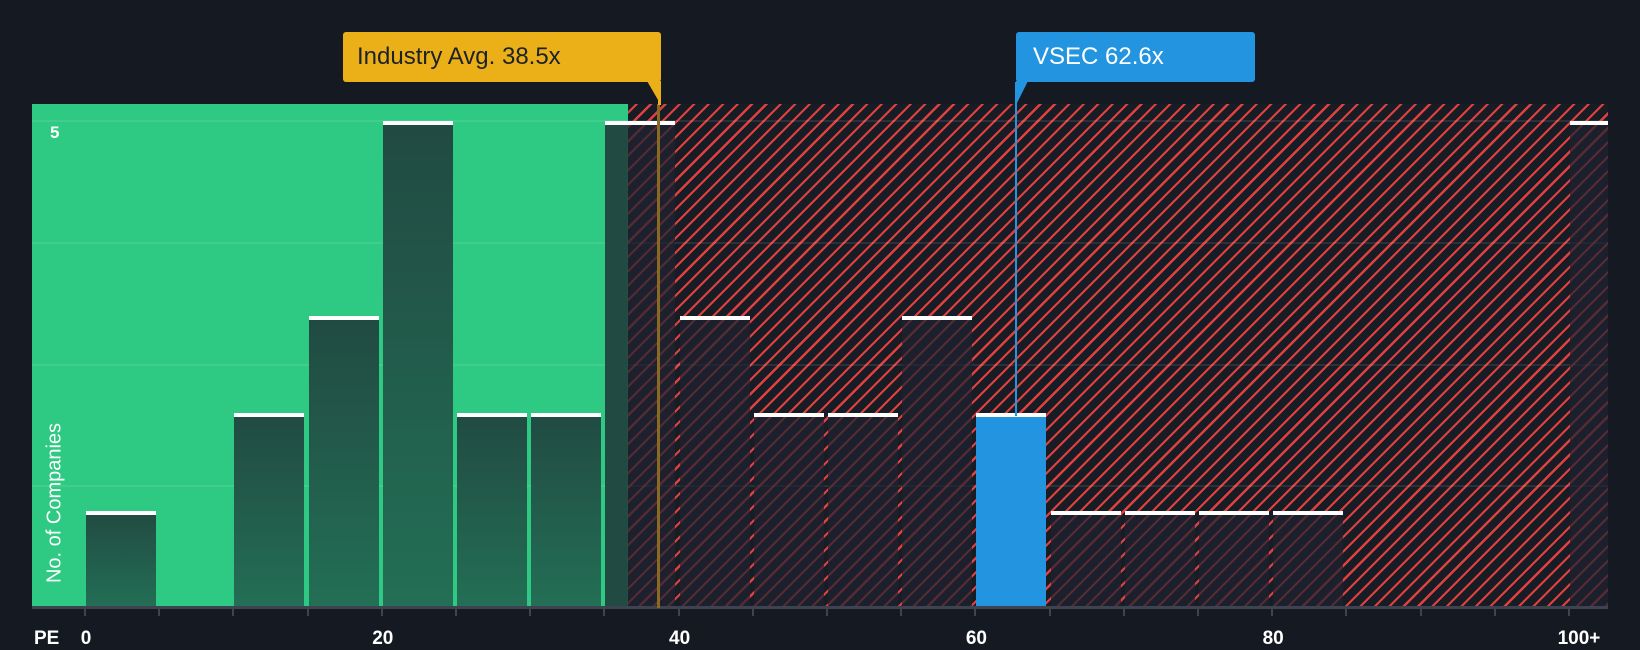  Describe the element at coordinates (820, 607) in the screenshot. I see `x-axis-line` at that location.